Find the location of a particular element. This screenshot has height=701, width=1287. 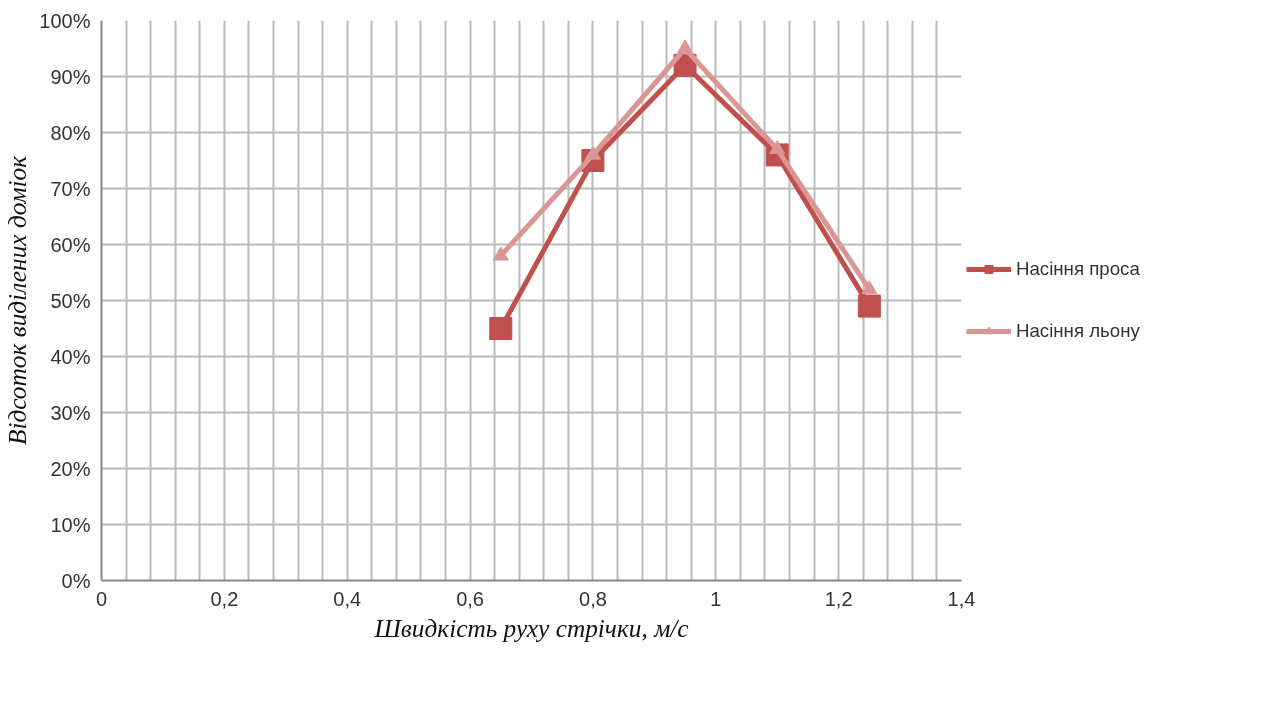

y-tick-label: 50% is located at coordinates (70, 300).